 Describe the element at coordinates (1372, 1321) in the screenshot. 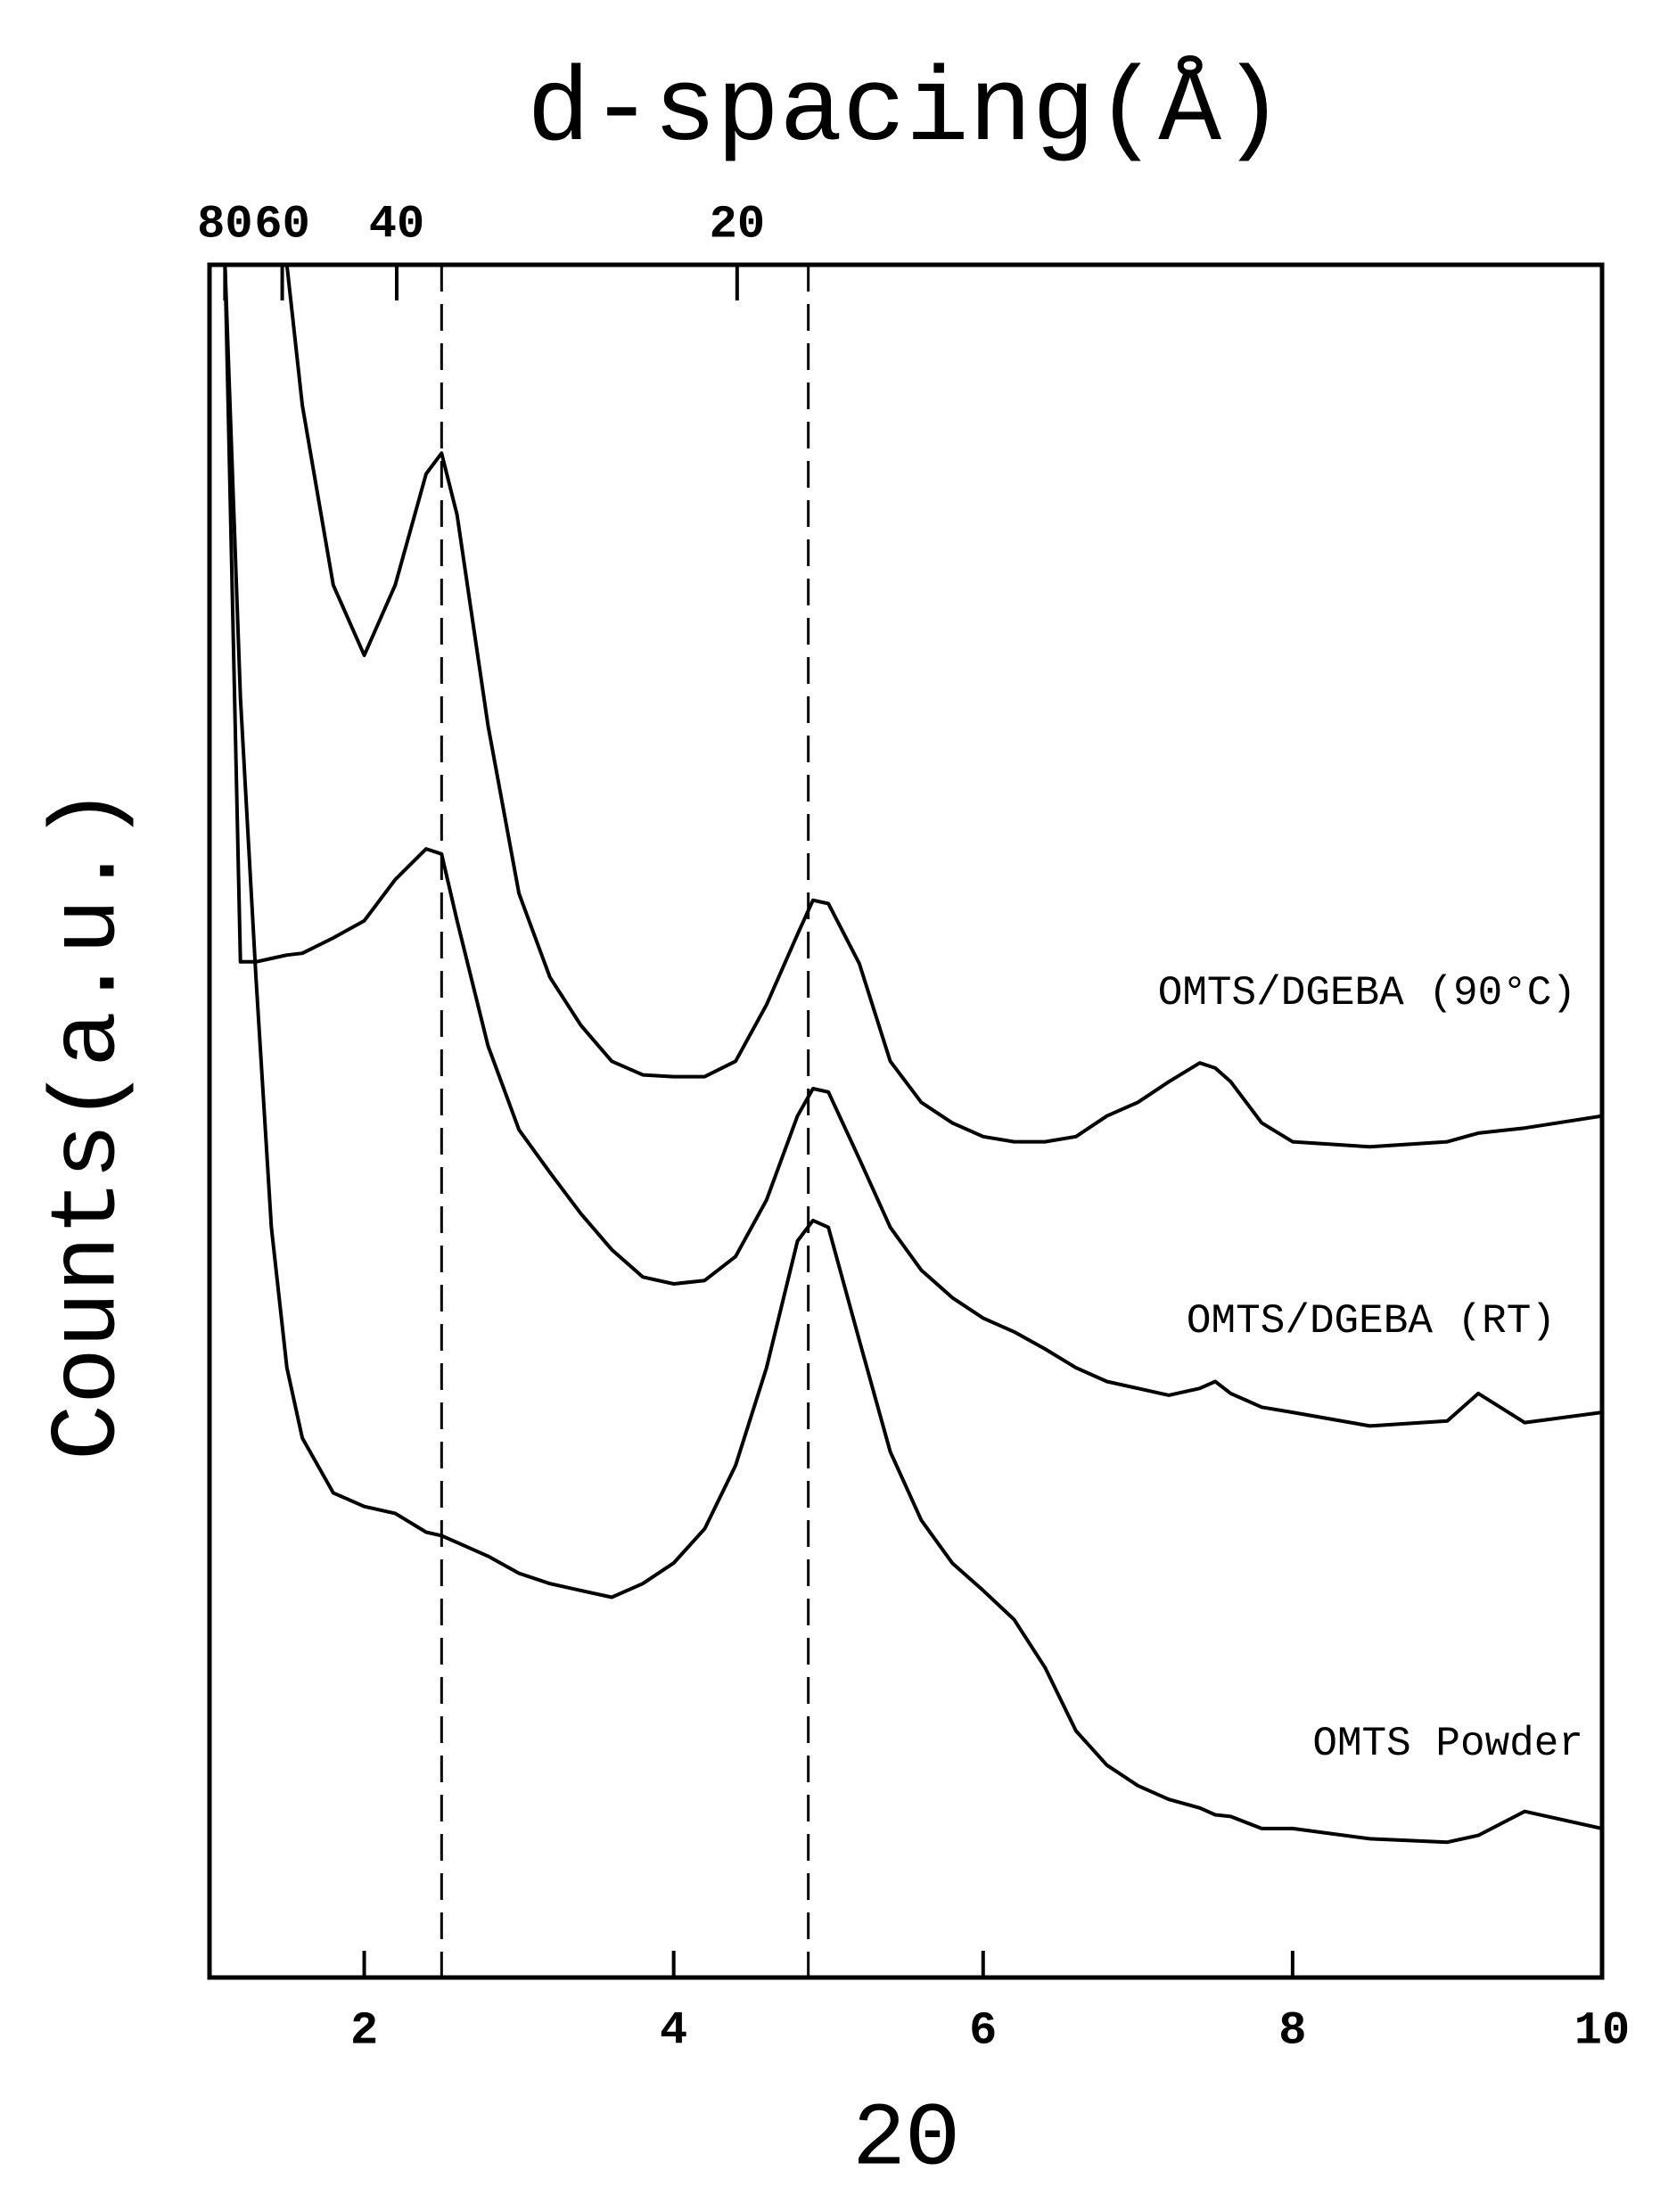

I see `series-label: OMTS/DGEBA (RT)` at that location.